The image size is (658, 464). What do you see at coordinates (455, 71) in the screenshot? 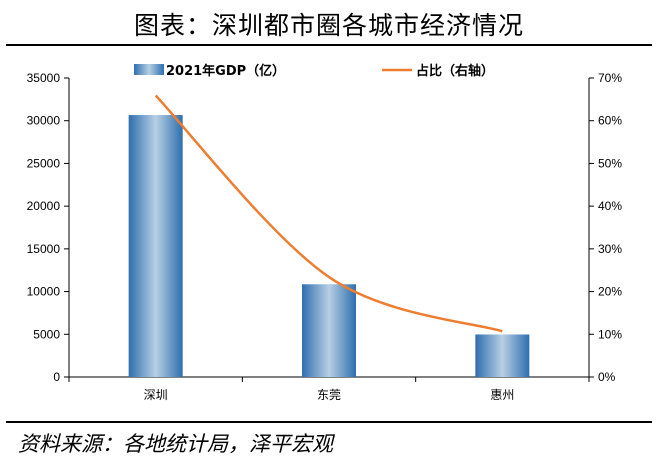
I see `legend-share-label: 占比（右轴）` at bounding box center [455, 71].